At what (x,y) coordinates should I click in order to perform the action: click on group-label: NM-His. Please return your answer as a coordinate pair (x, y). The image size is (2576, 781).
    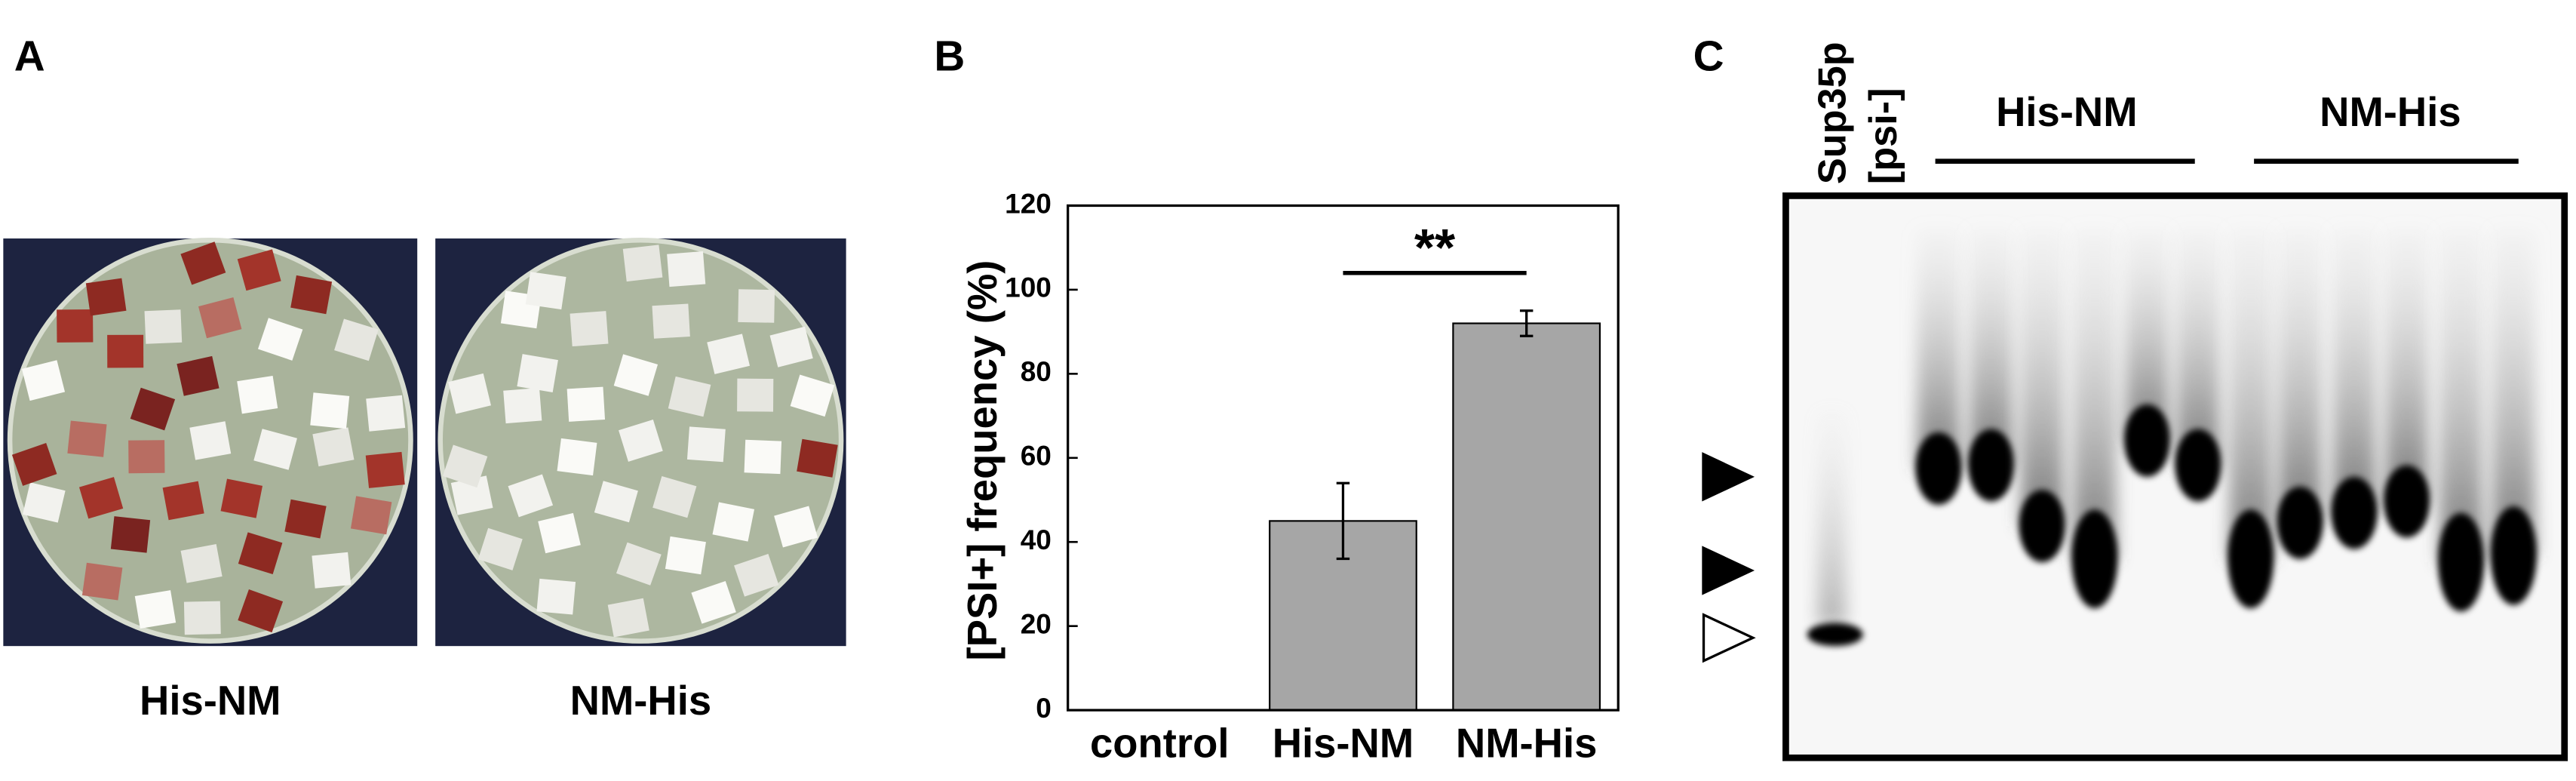
    Looking at the image, I should click on (2390, 112).